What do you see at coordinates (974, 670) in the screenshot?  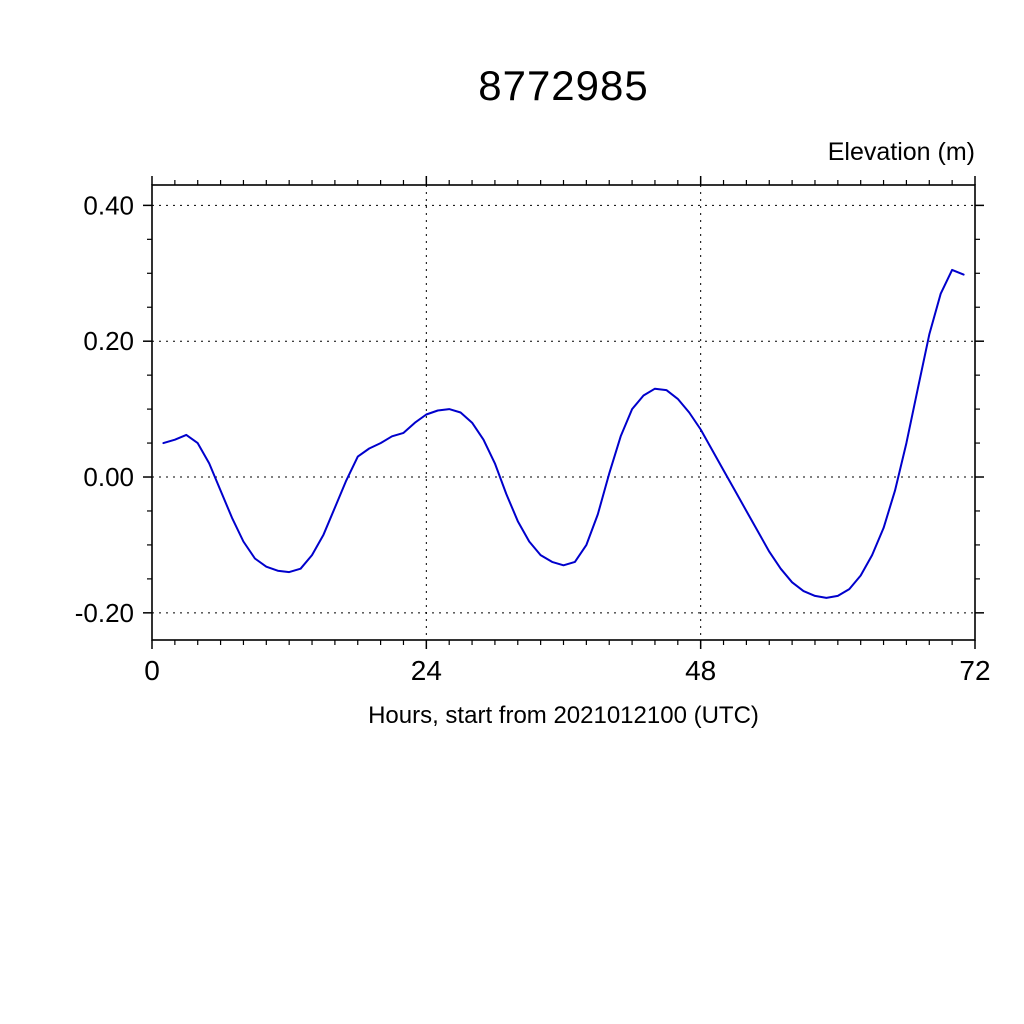 I see `x-tick-label: 72` at bounding box center [974, 670].